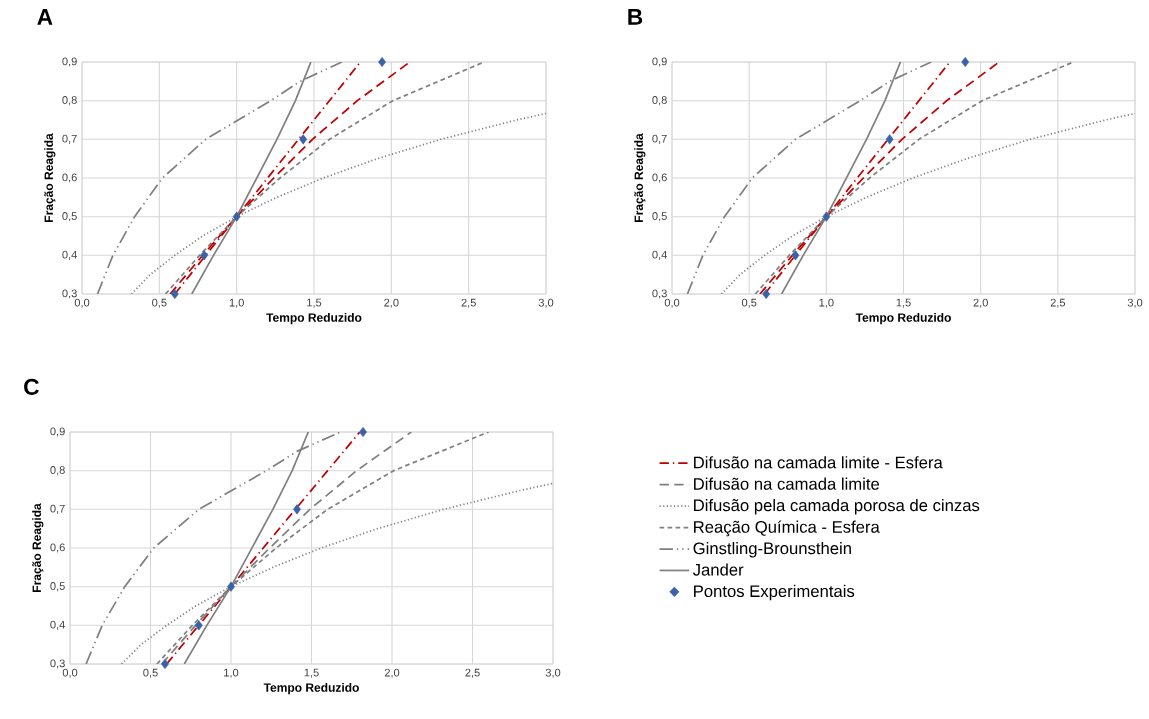  What do you see at coordinates (772, 549) in the screenshot?
I see `legend-label: Ginstling-Brounsthein` at bounding box center [772, 549].